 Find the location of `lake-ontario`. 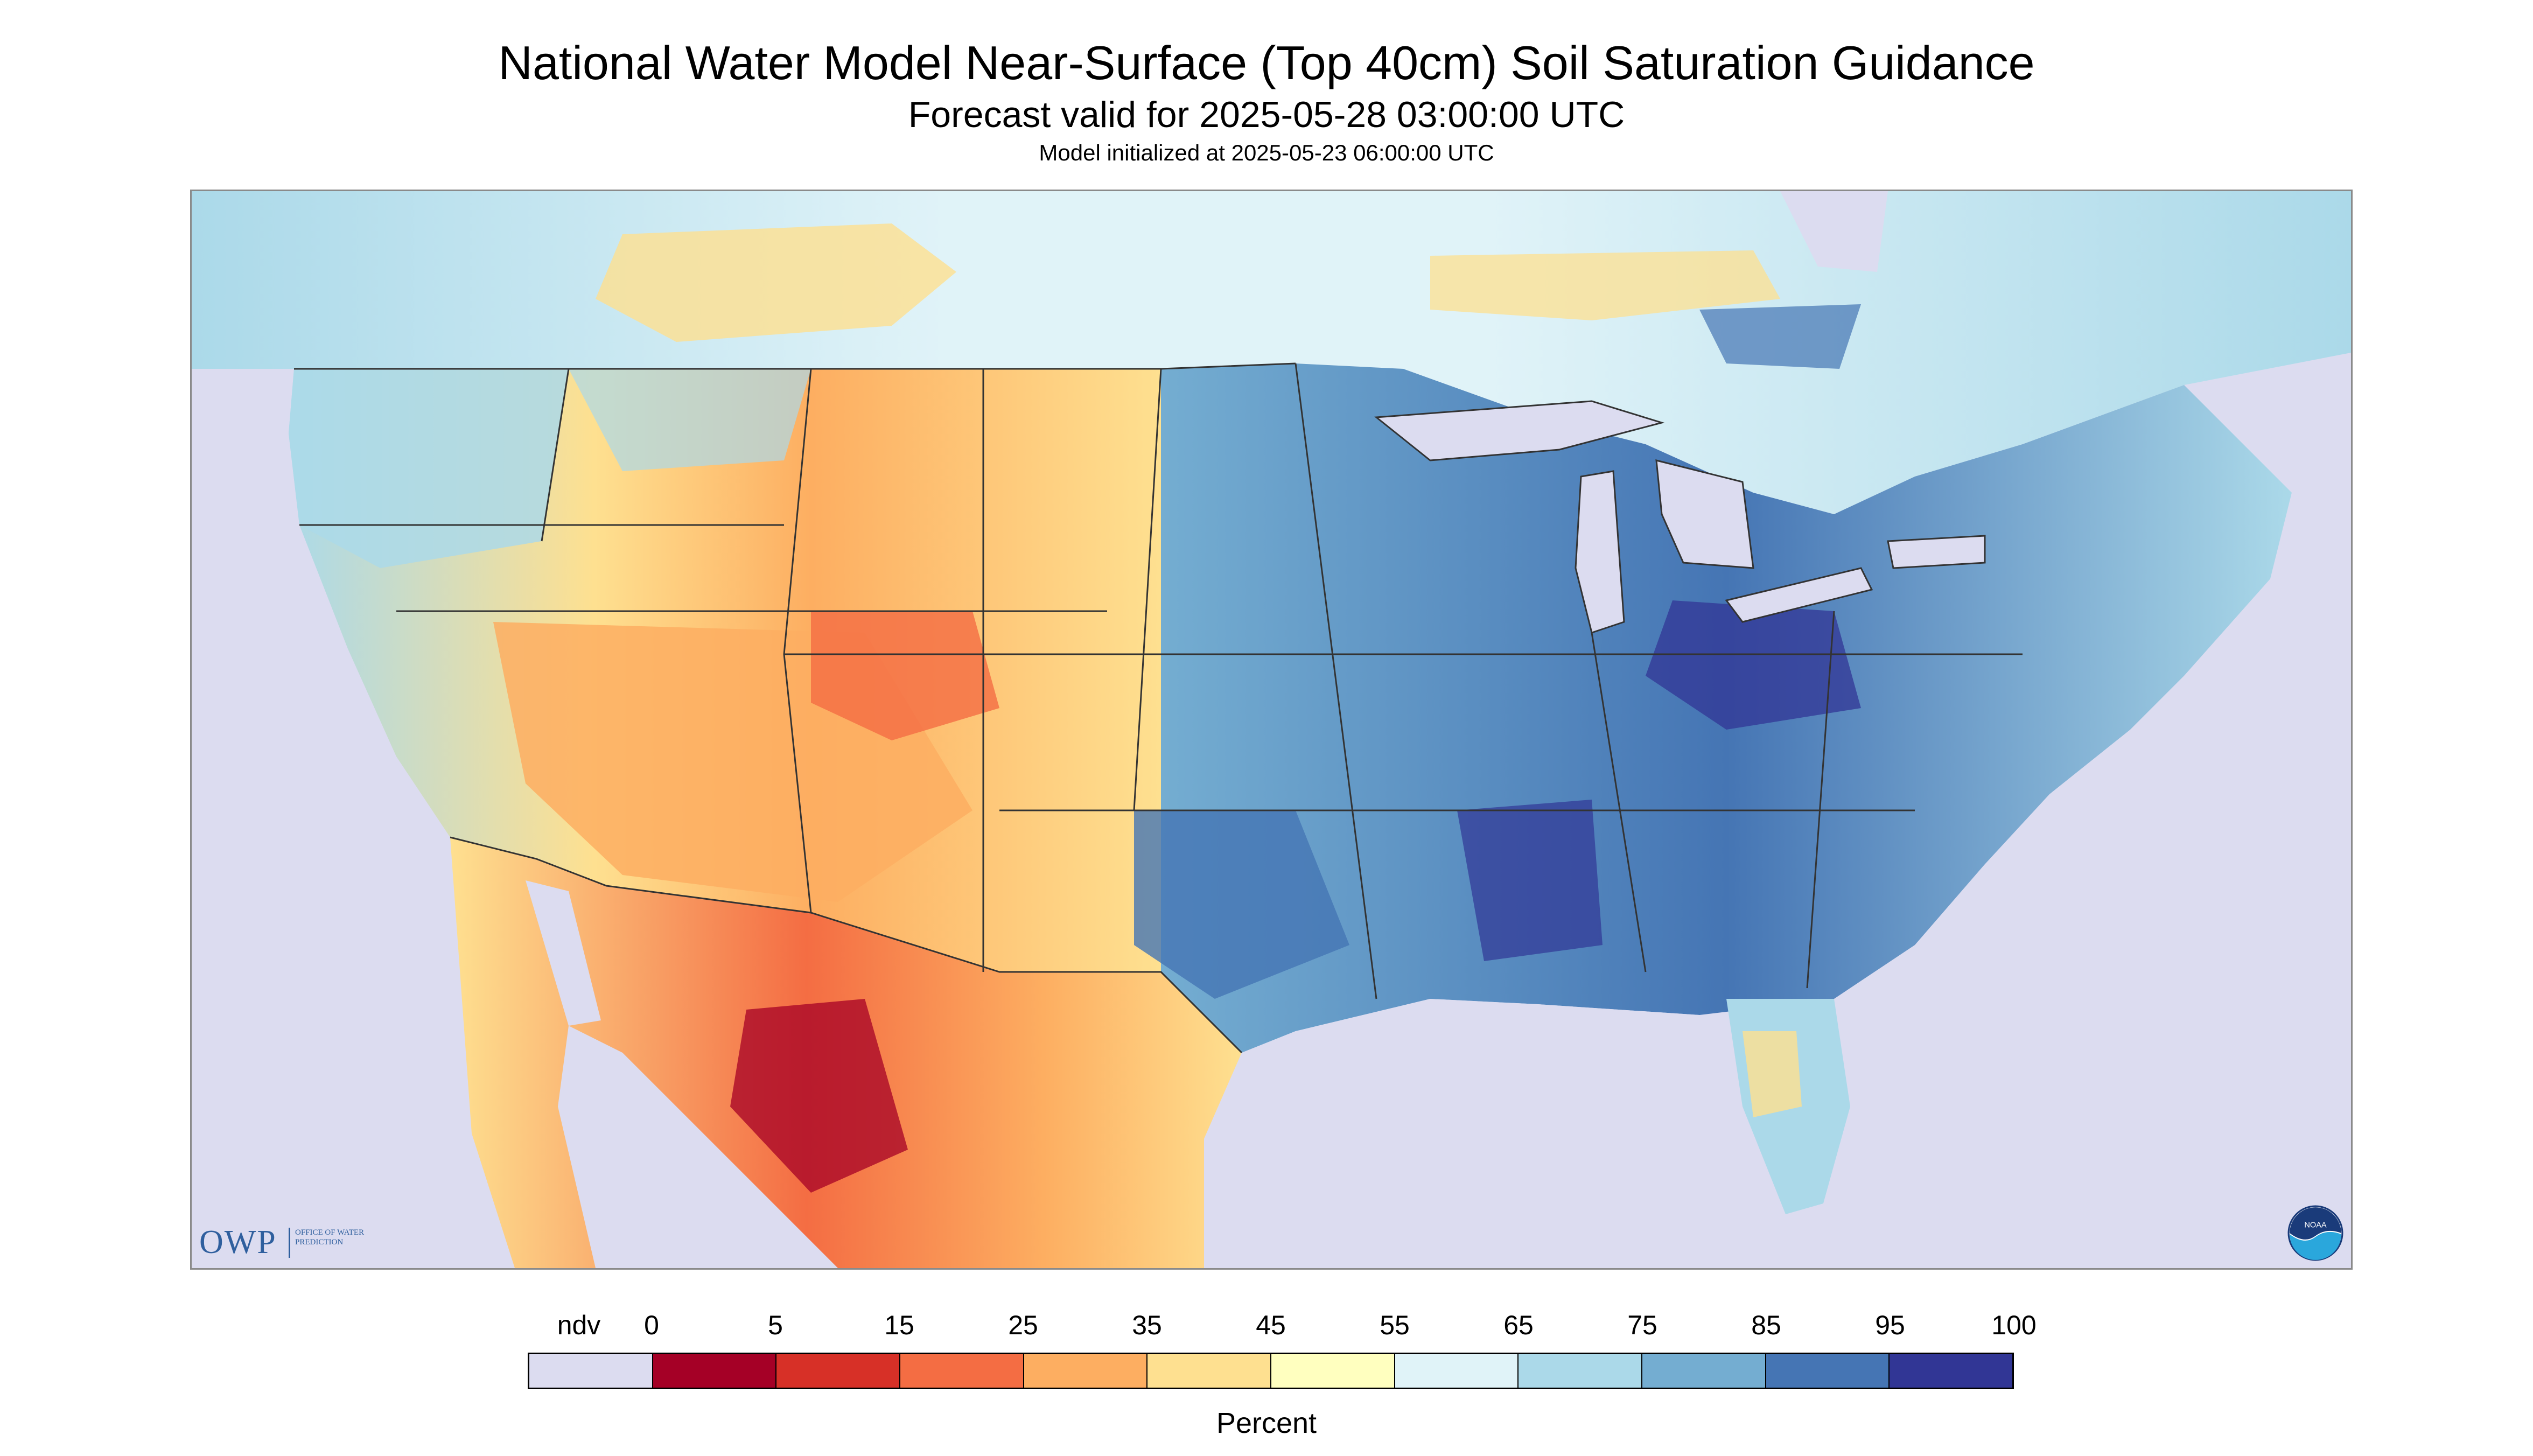

lake-ontario is located at coordinates (1936, 552).